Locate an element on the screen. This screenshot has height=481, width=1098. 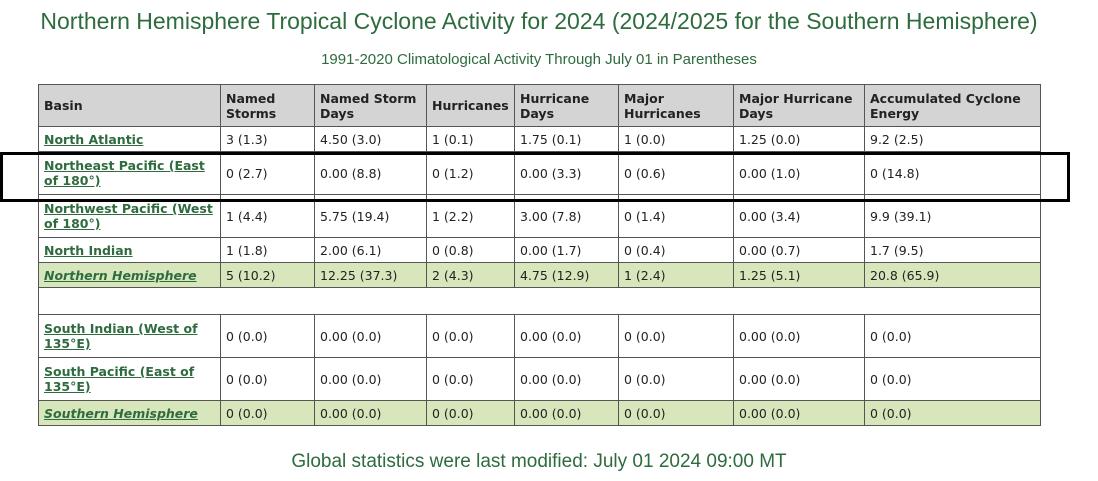
table-cell: 5.75 (19.4) is located at coordinates (370, 216).